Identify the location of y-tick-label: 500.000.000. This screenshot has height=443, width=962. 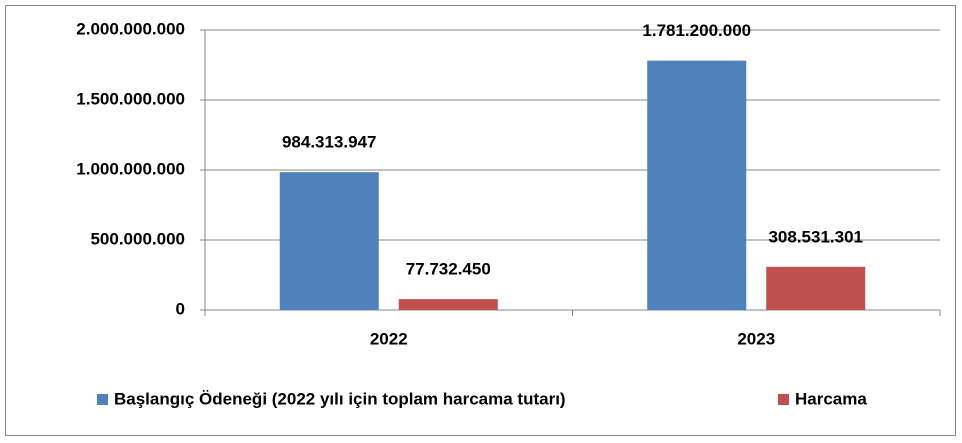
(137, 238).